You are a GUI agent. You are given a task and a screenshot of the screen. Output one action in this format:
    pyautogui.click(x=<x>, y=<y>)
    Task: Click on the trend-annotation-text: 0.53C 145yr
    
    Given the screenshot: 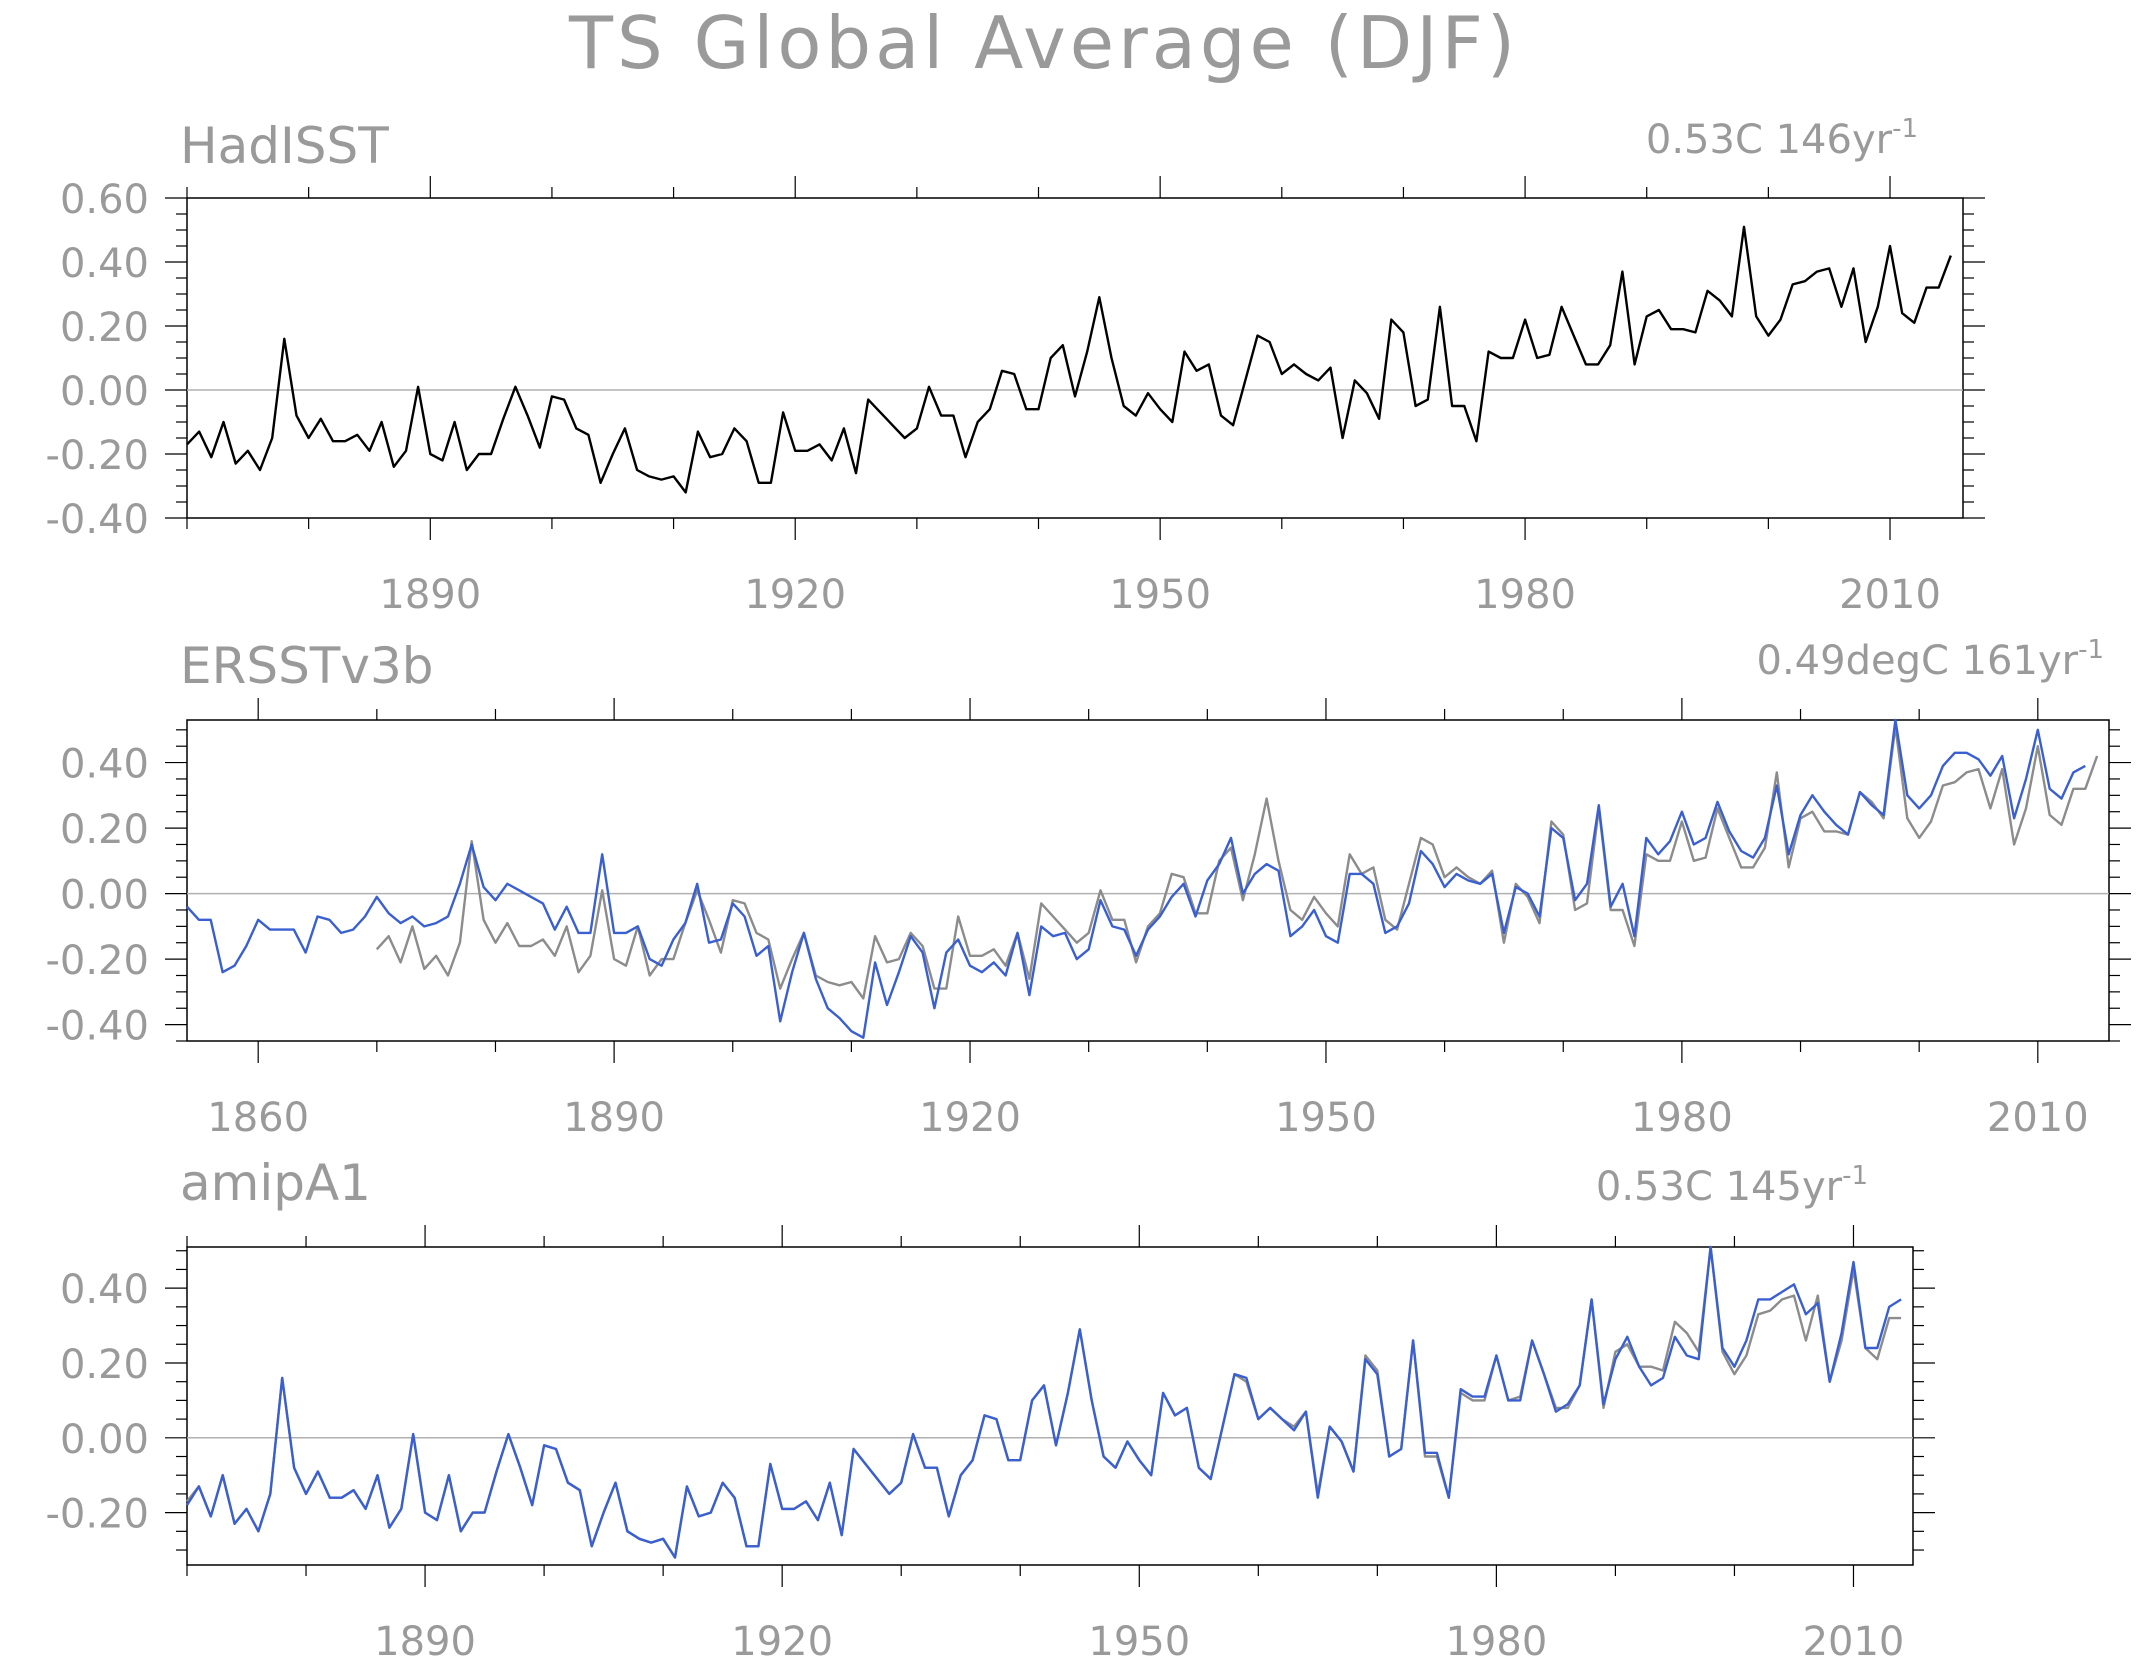 What is the action you would take?
    pyautogui.click(x=1719, y=1187)
    